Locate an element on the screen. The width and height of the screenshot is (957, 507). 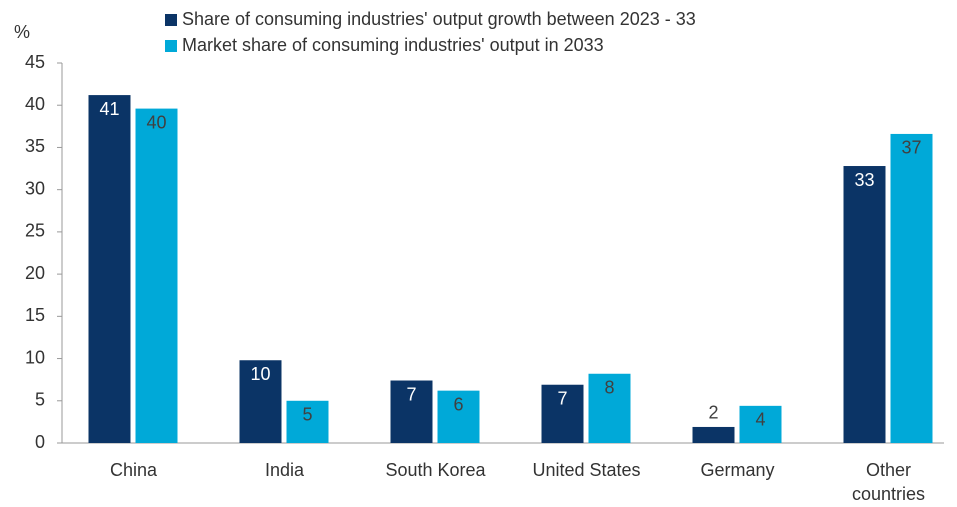
y-axis-label: % is located at coordinates (22, 32).